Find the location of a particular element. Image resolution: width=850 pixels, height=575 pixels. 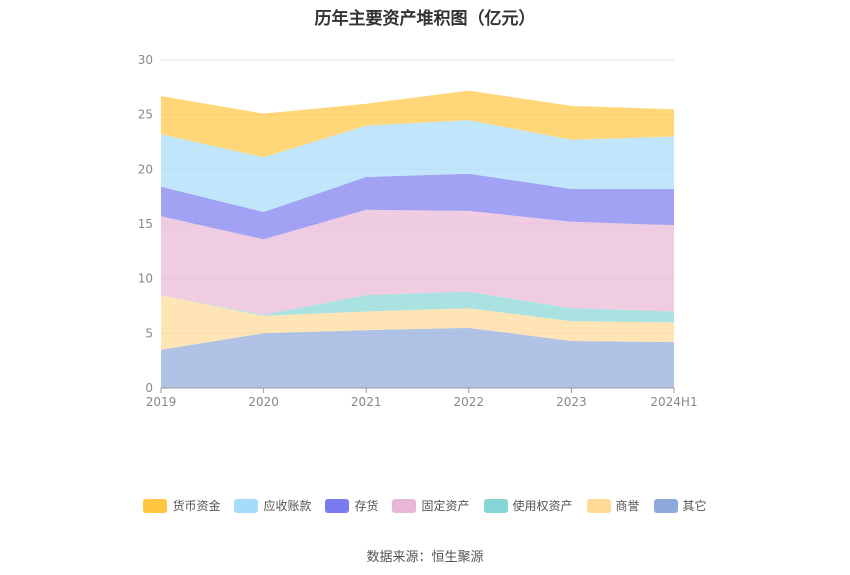

area-series-固定资产 is located at coordinates (417, 262).